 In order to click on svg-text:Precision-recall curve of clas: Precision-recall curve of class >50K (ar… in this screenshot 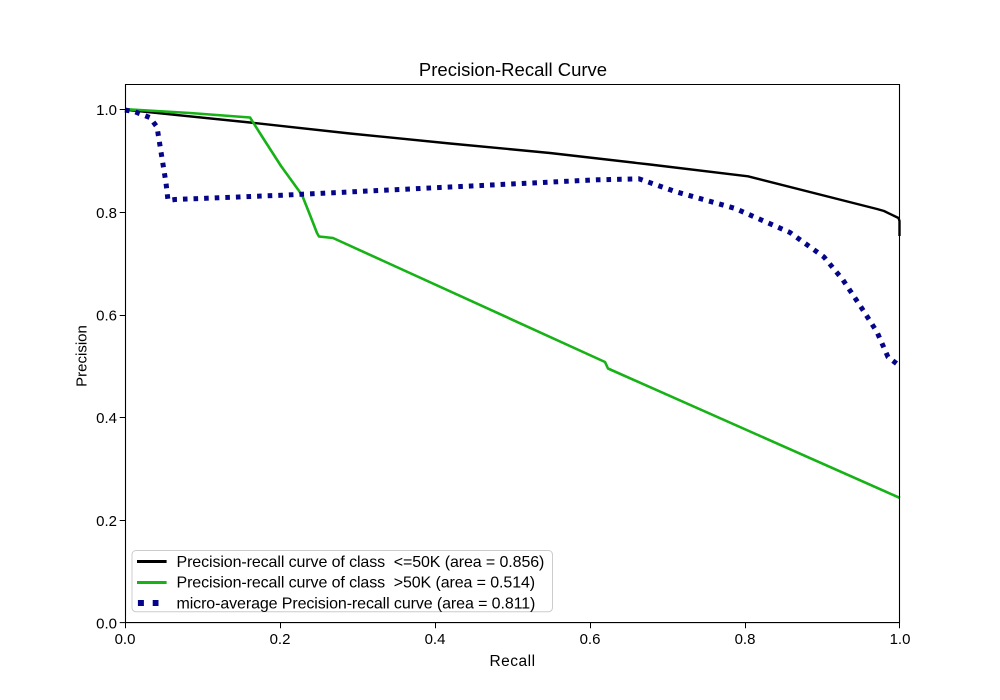, I will do `click(356, 583)`.